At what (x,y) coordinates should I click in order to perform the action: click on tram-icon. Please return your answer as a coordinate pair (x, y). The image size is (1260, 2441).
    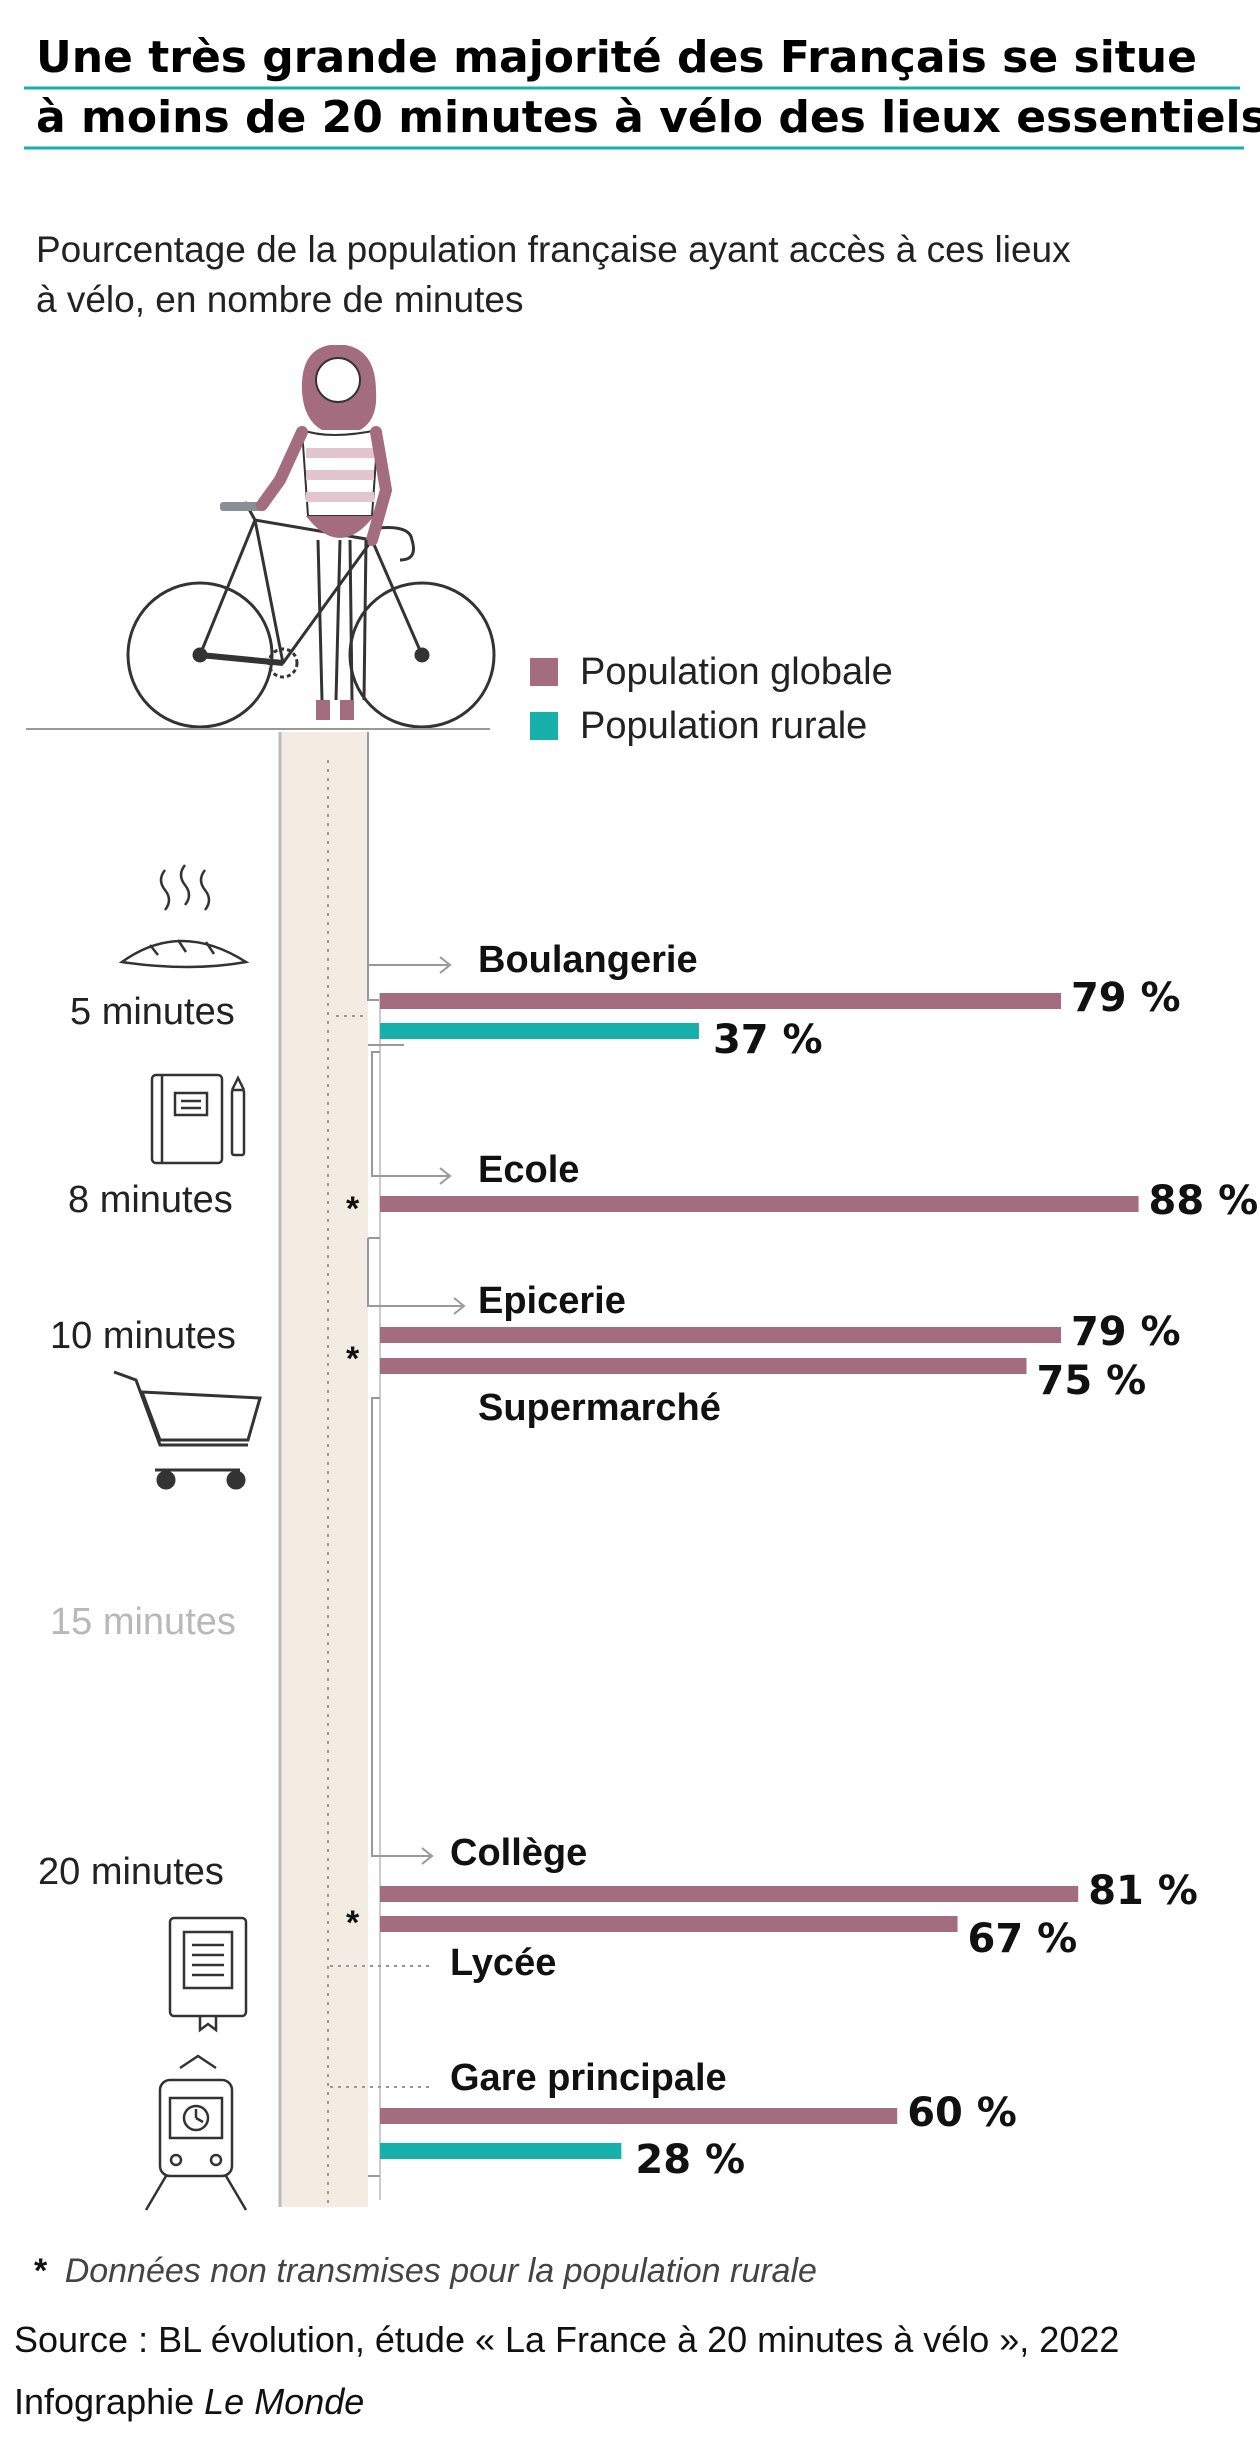
    Looking at the image, I should click on (196, 2132).